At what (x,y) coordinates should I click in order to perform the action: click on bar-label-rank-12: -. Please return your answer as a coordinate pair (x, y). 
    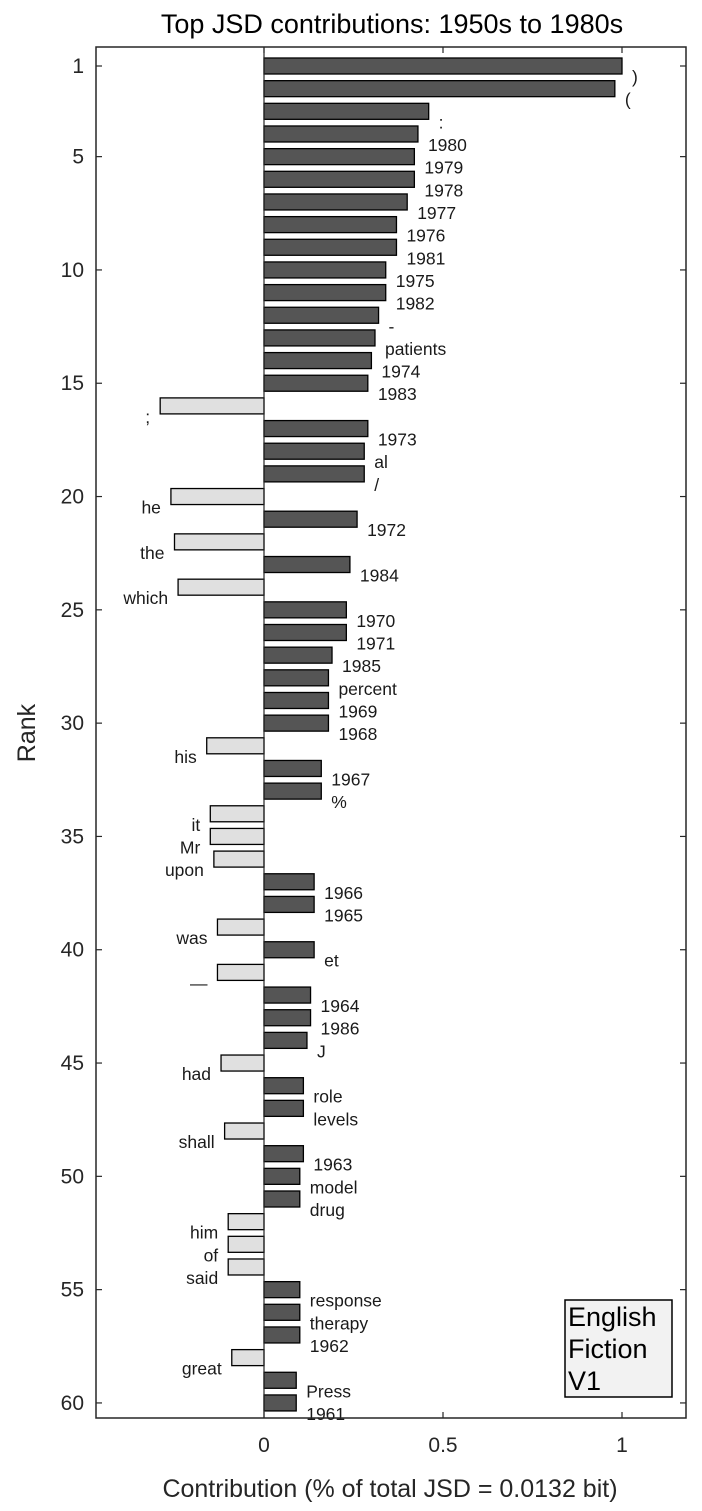
    Looking at the image, I should click on (392, 326).